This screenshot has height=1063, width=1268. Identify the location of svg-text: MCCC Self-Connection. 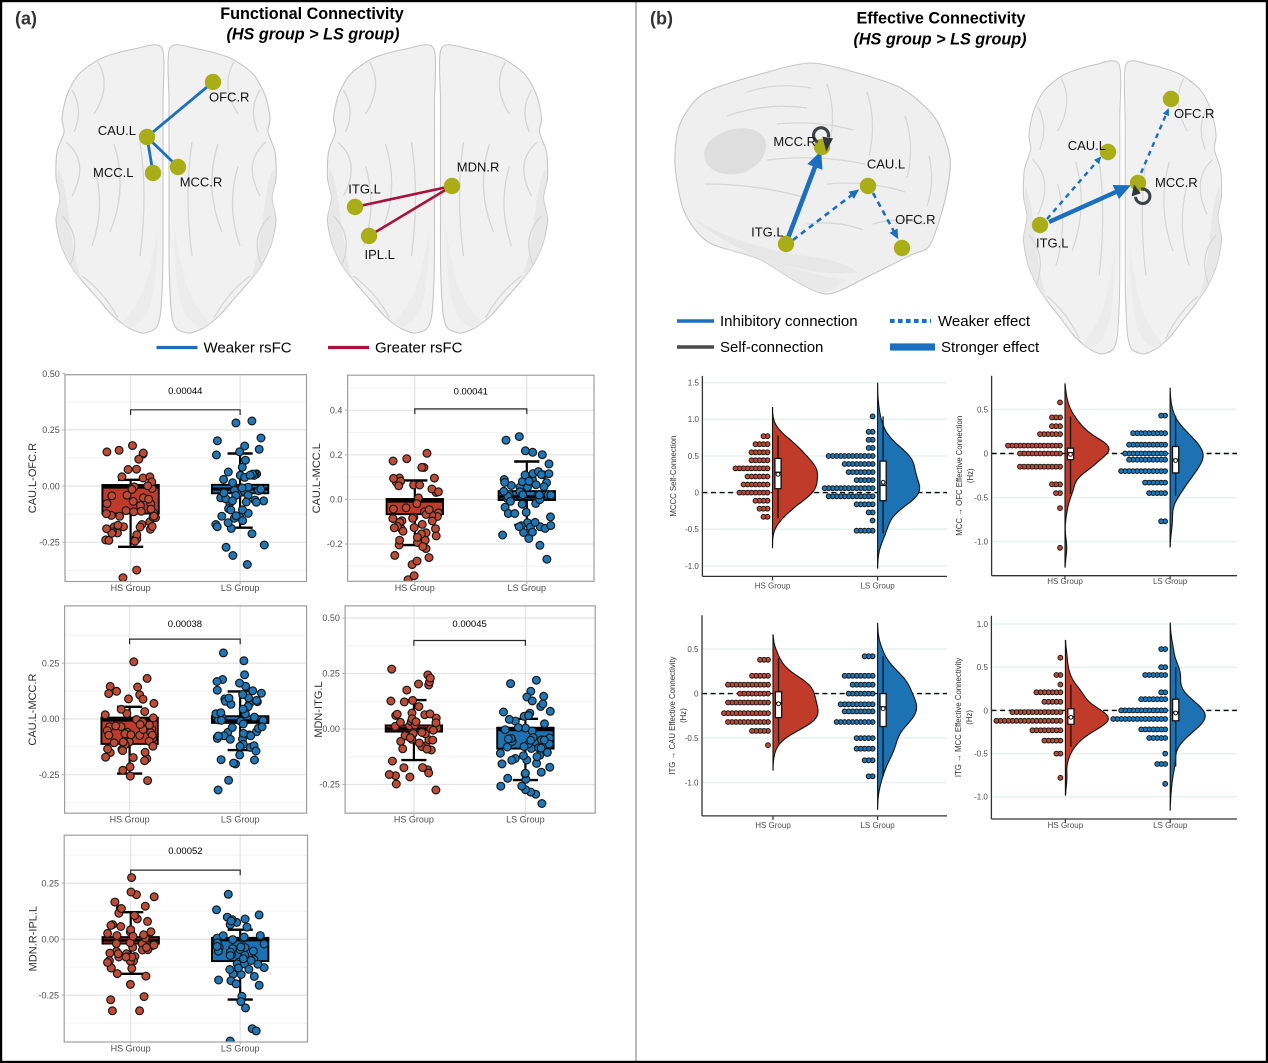
(673, 476).